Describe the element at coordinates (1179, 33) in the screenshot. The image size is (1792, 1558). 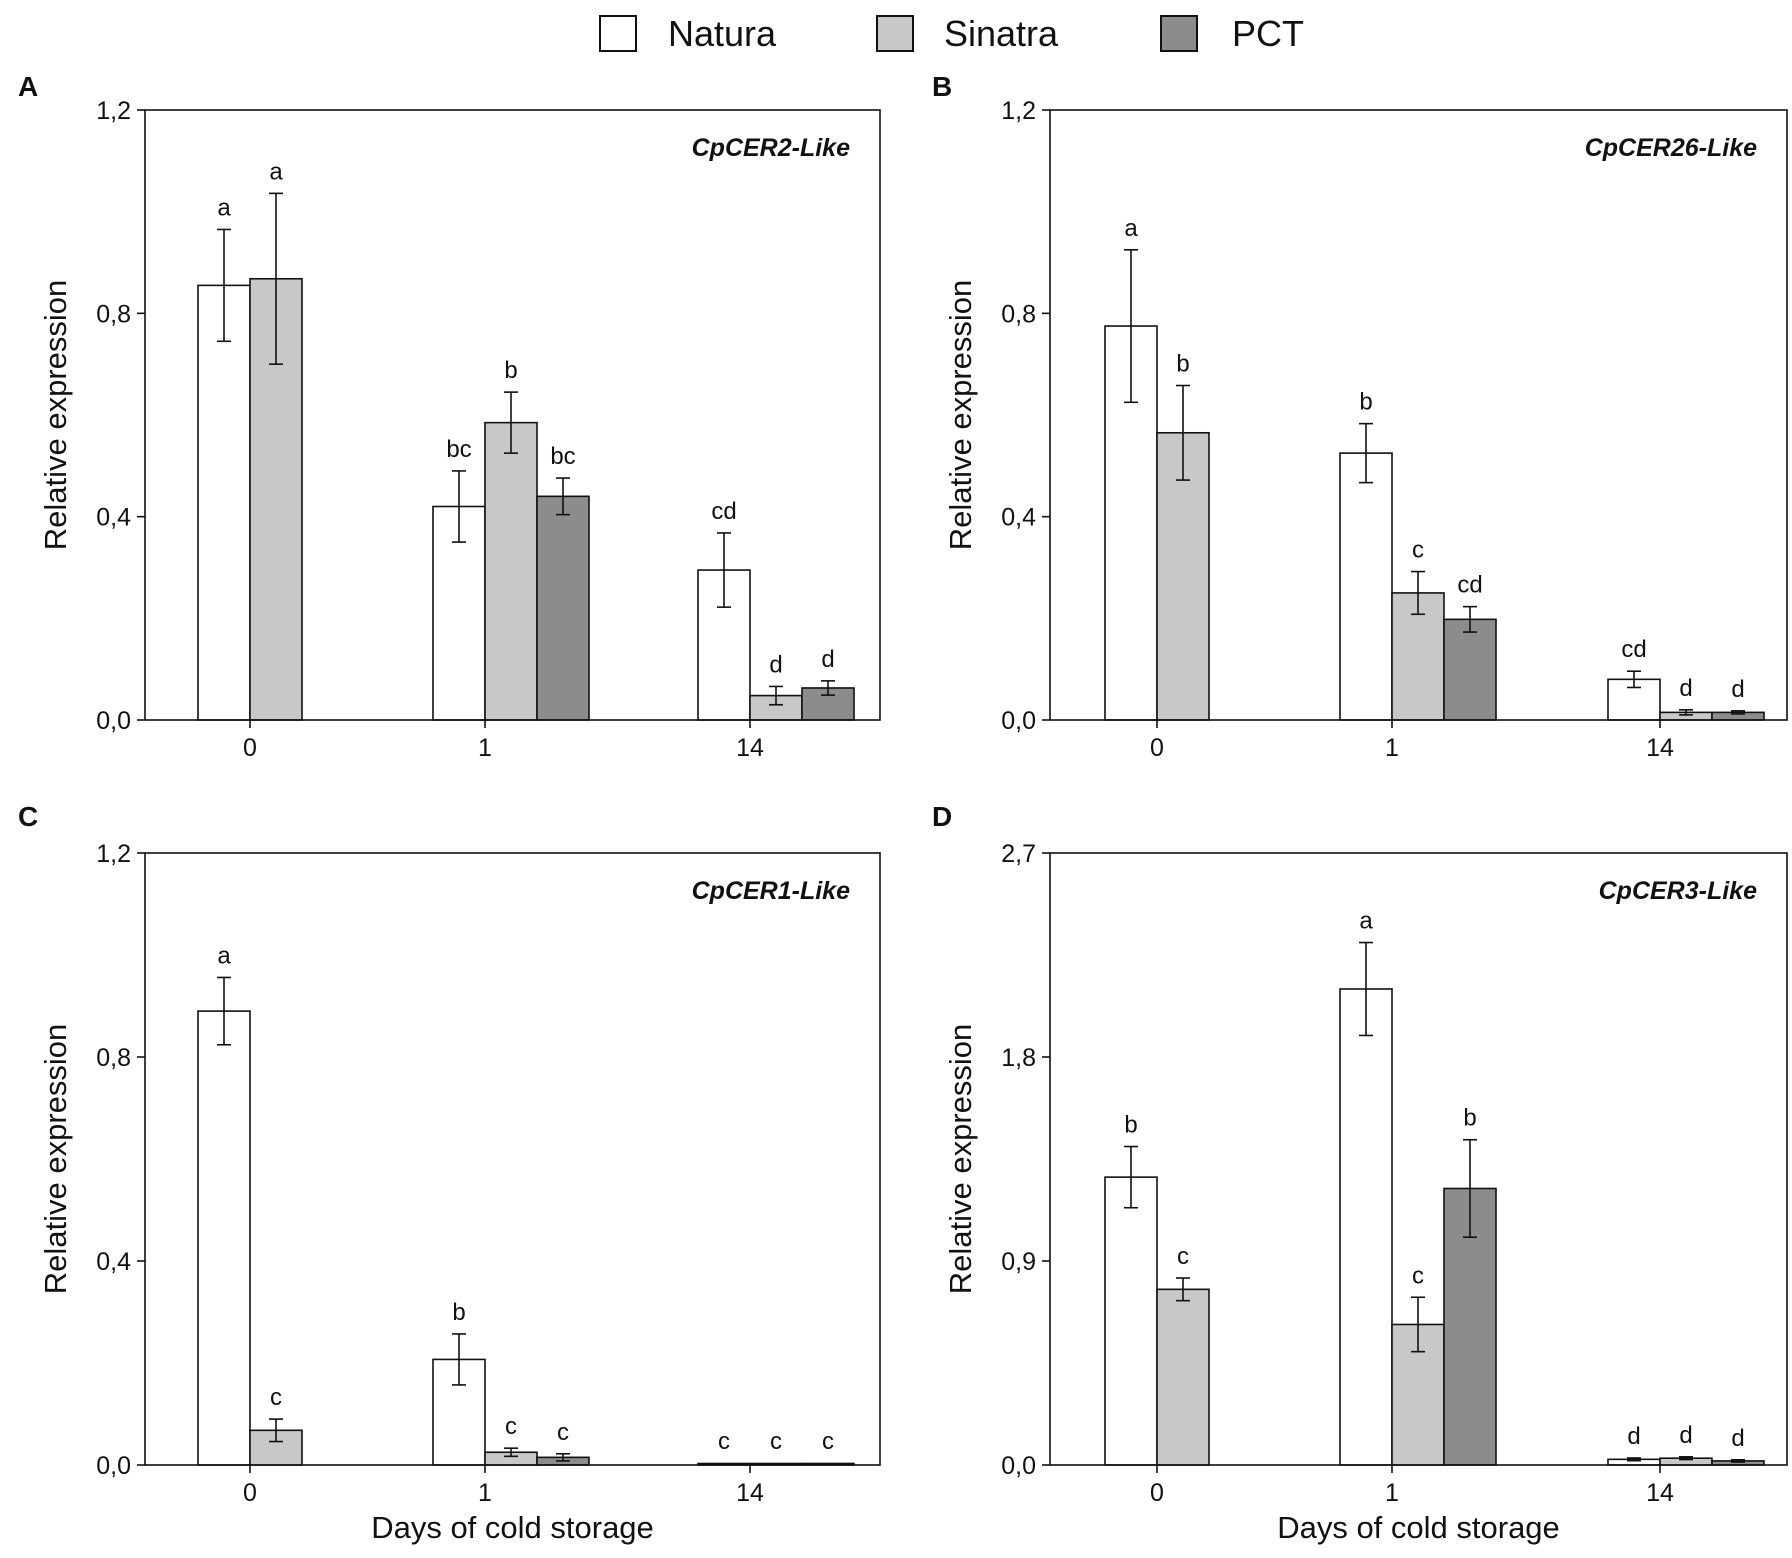
I see `legend-swatch-pct` at that location.